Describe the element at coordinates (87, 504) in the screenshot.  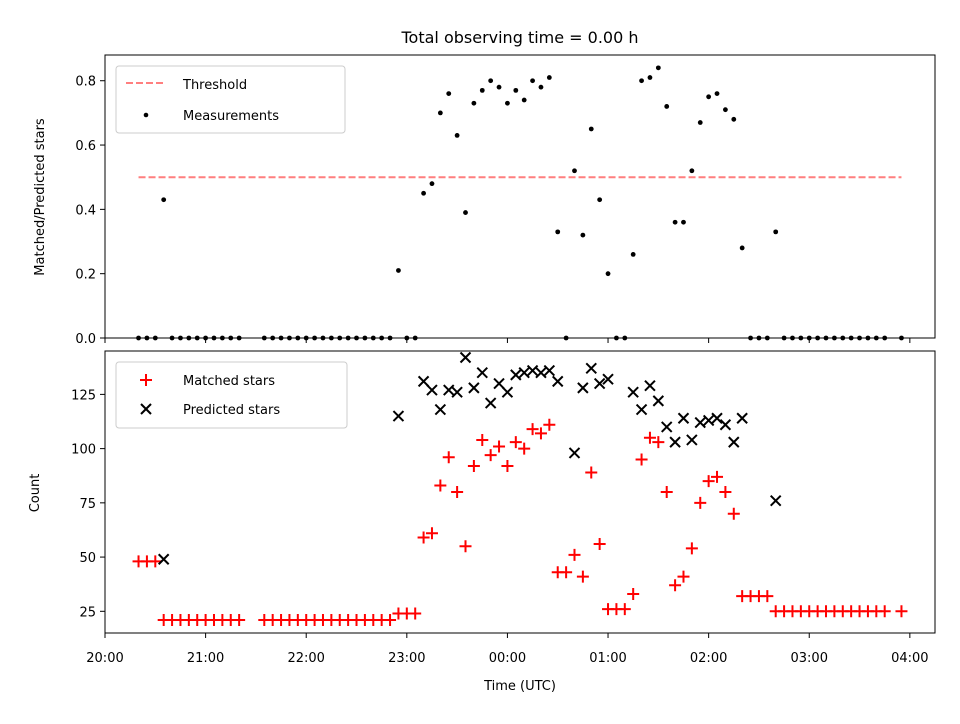
I see `bottom-y-tick-label: 75` at that location.